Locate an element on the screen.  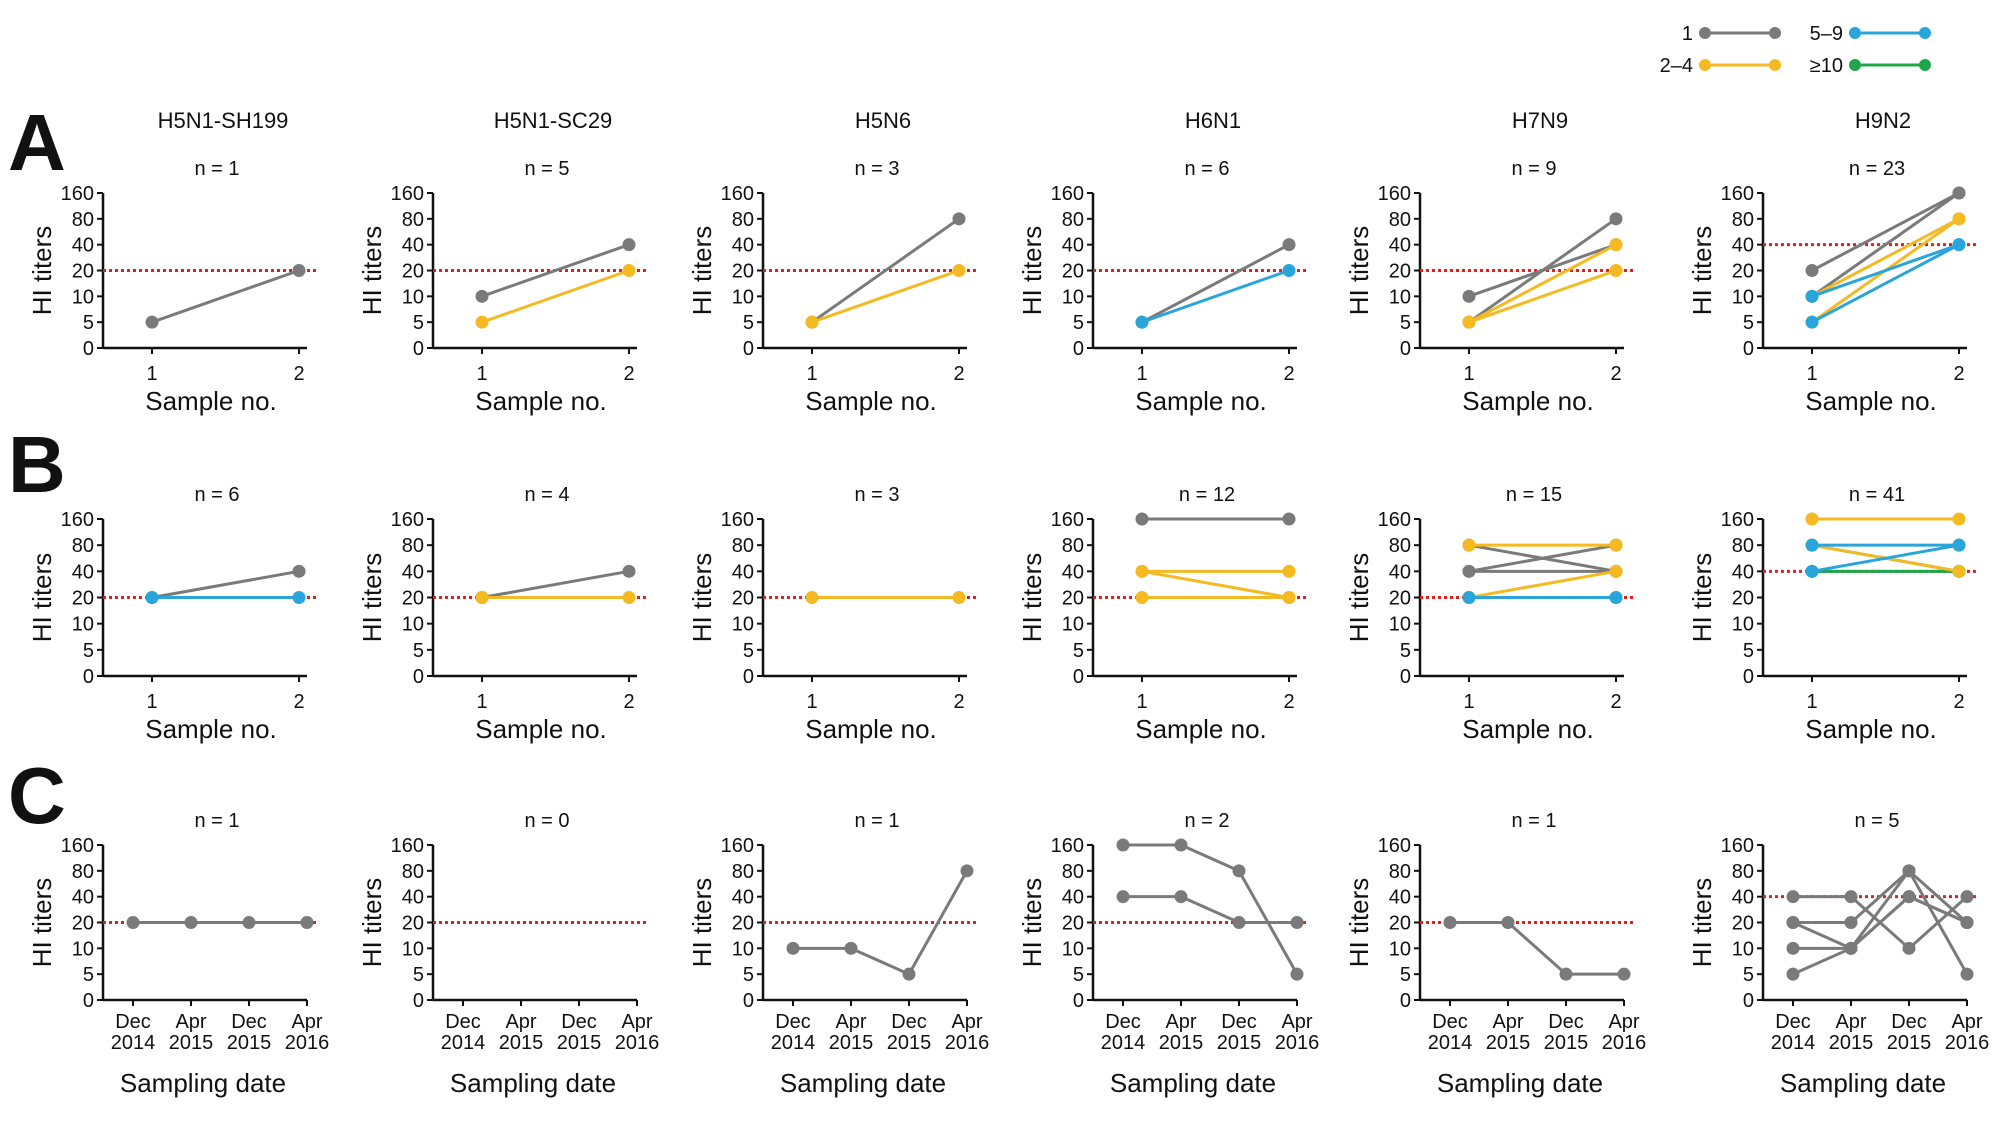
panel-B-H5N6: n = 3 HI titers 0 5 10 20 40 80 160 1 2 Sample no. is located at coordinates (832, 614).